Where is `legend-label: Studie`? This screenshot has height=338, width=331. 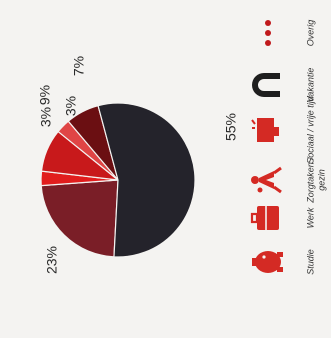 legend-label: Studie is located at coordinates (310, 262).